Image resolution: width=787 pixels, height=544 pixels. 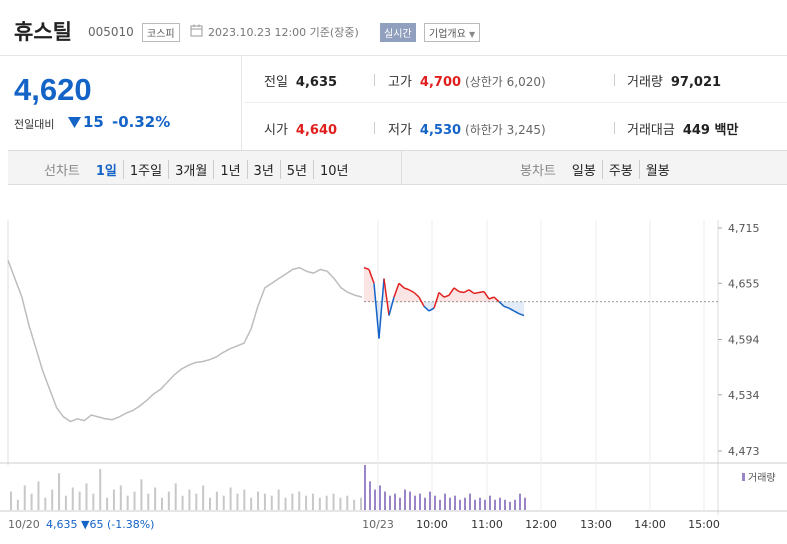 I want to click on x-tick-label: 11:00, so click(x=487, y=524).